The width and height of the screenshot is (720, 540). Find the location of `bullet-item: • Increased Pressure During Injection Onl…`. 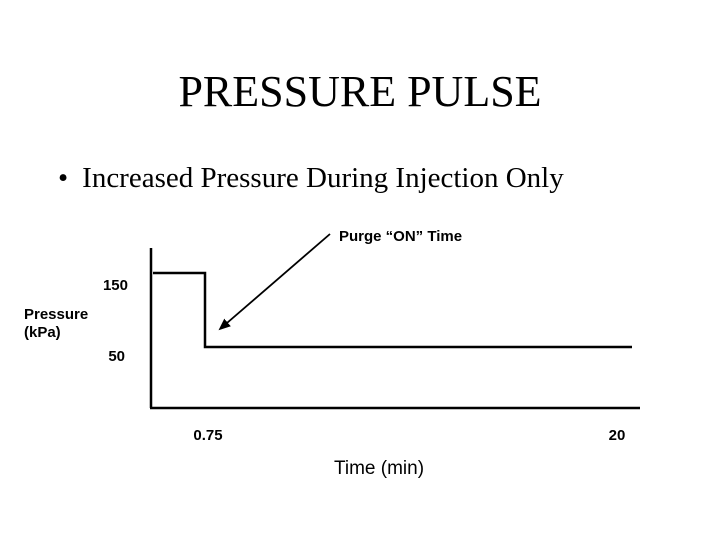

bullet-item: • Increased Pressure During Injection Onl… is located at coordinates (311, 178).